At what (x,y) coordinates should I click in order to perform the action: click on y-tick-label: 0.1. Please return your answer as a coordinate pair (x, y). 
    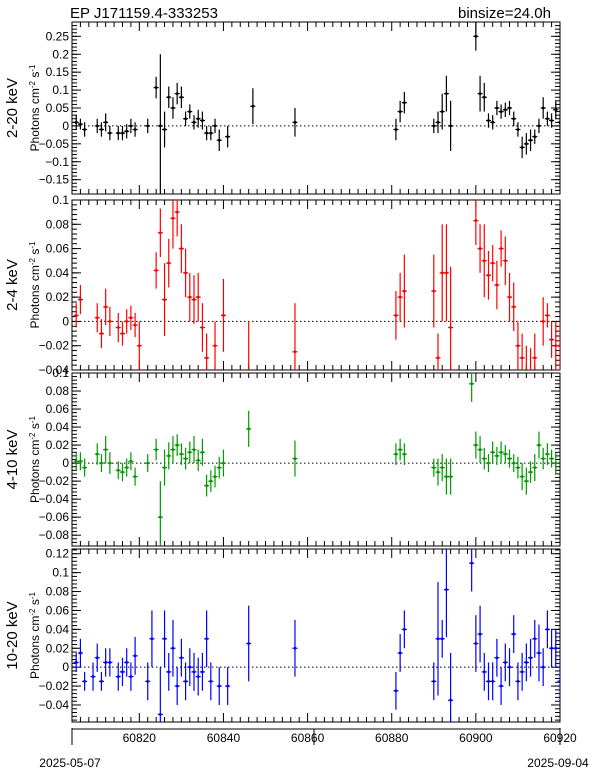
    Looking at the image, I should click on (60, 373).